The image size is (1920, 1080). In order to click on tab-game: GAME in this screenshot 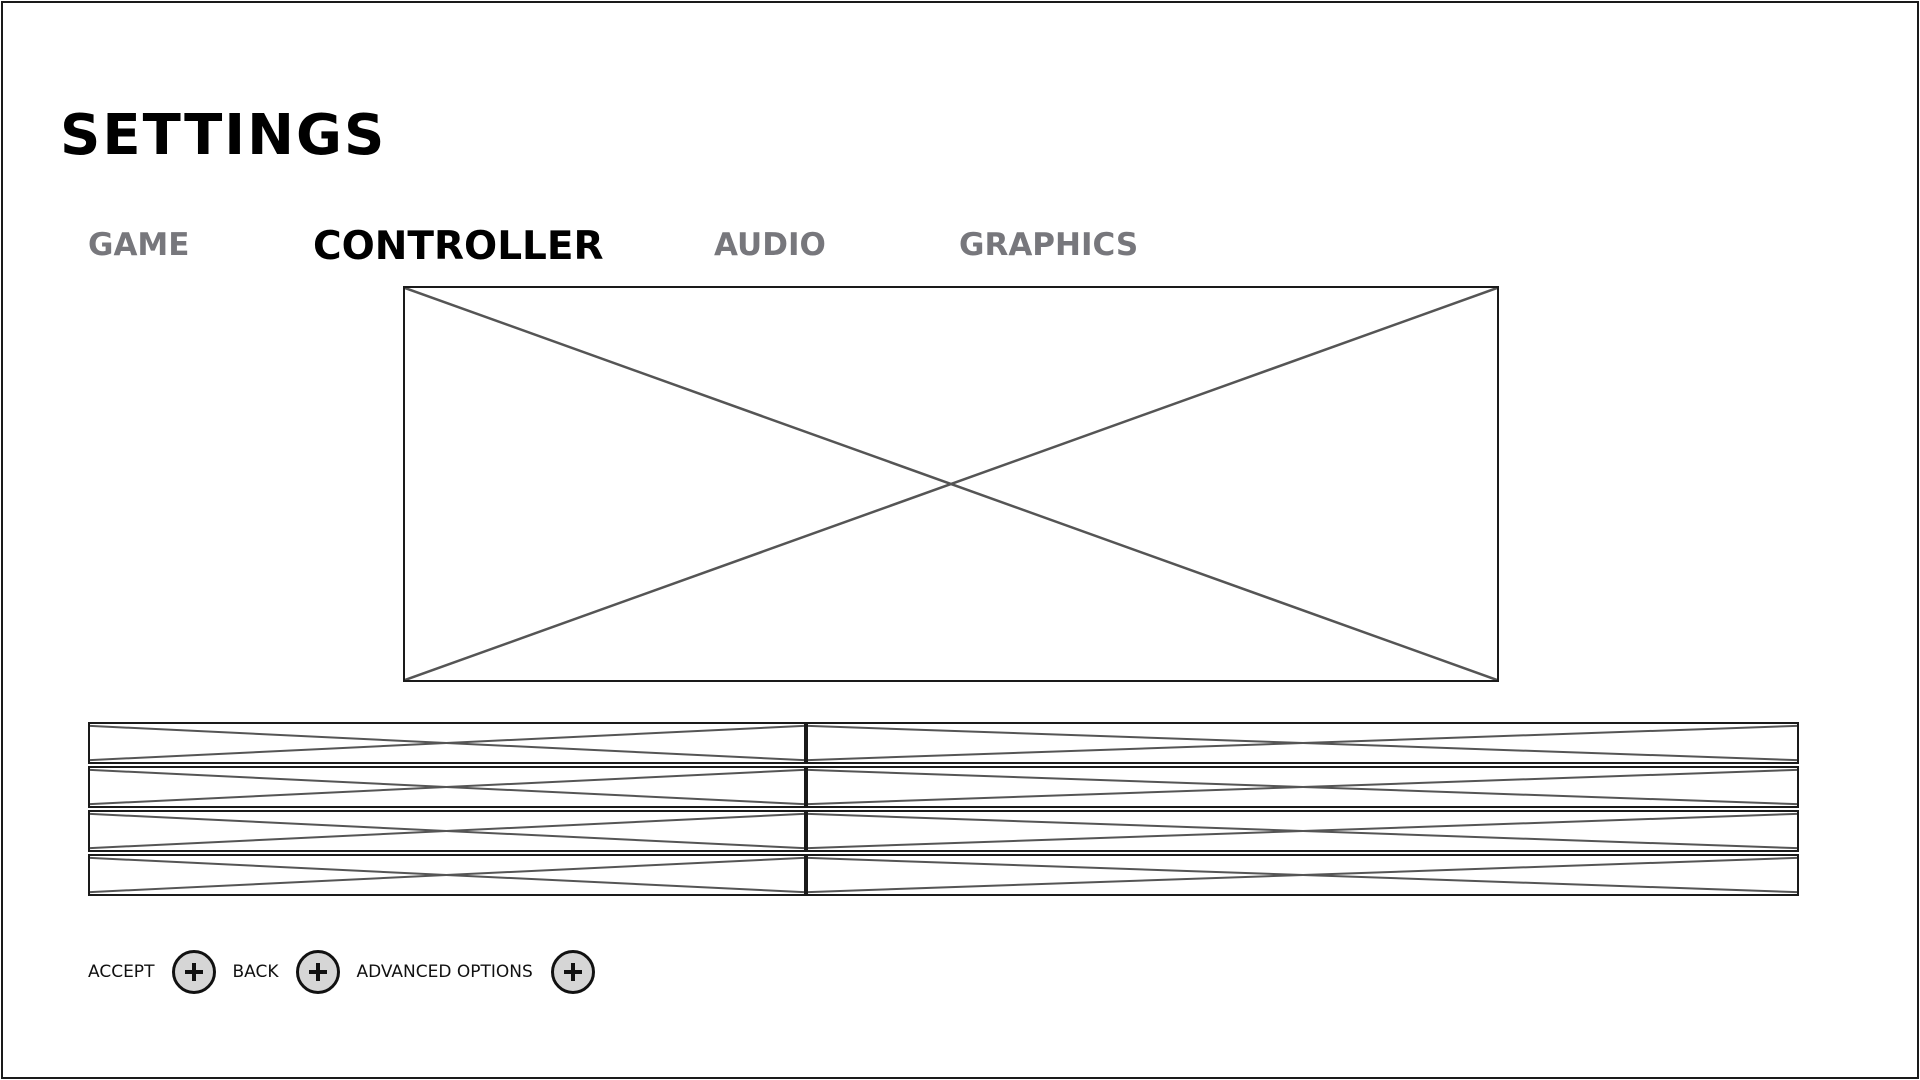, I will do `click(139, 245)`.